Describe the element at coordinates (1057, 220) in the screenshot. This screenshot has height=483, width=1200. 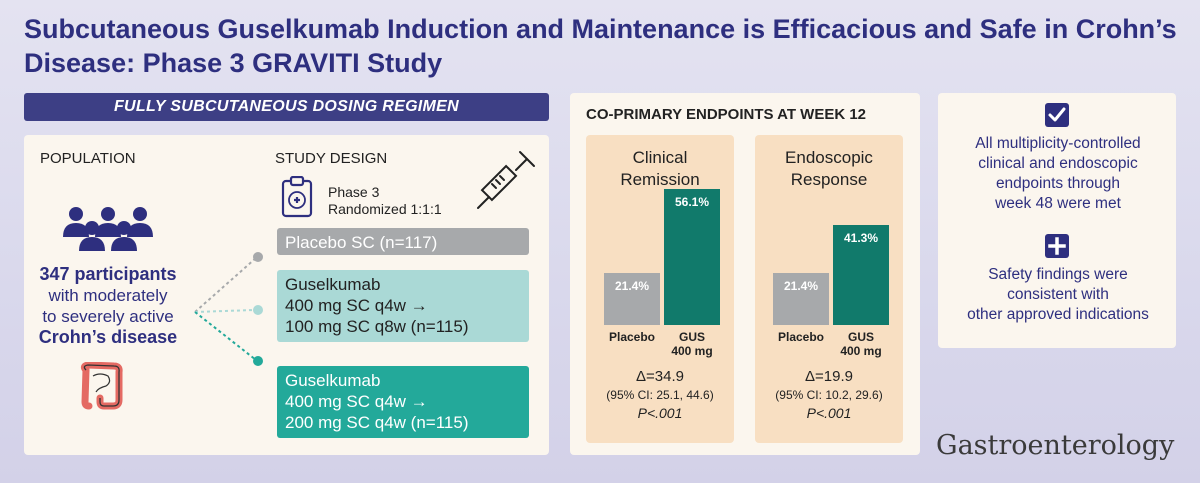
I see `results-panel` at that location.